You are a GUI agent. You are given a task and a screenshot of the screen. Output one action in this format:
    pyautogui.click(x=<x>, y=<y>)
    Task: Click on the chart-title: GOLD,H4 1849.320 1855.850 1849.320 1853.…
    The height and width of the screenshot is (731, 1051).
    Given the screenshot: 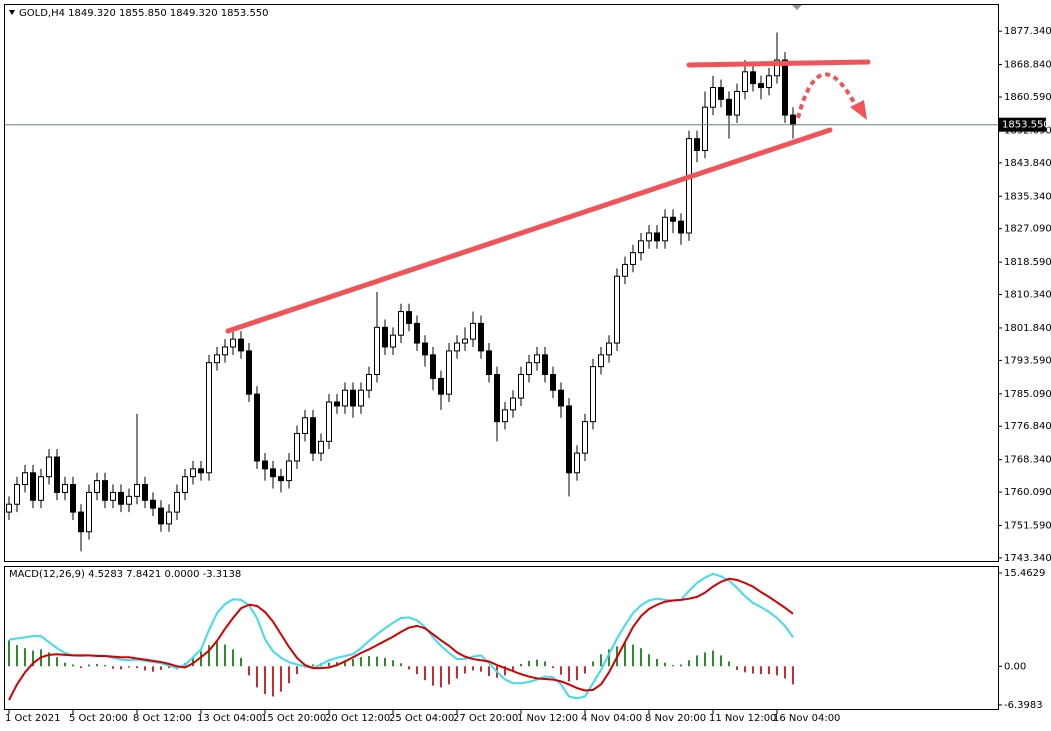 What is the action you would take?
    pyautogui.click(x=144, y=13)
    